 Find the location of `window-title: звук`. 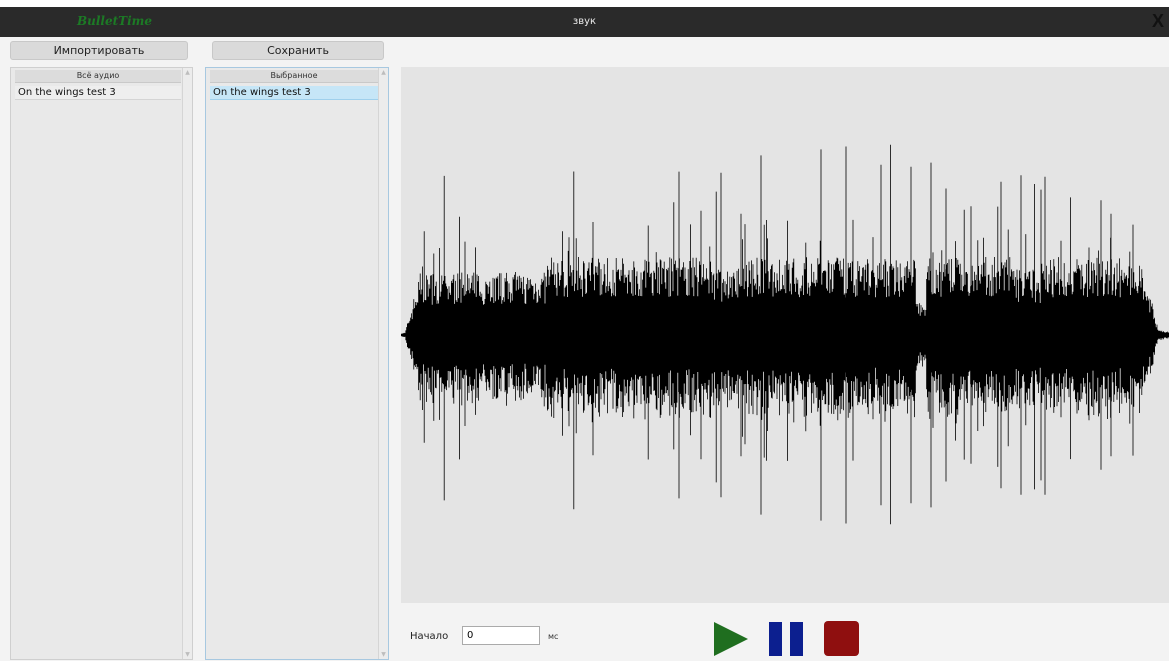

window-title: звук is located at coordinates (584, 21).